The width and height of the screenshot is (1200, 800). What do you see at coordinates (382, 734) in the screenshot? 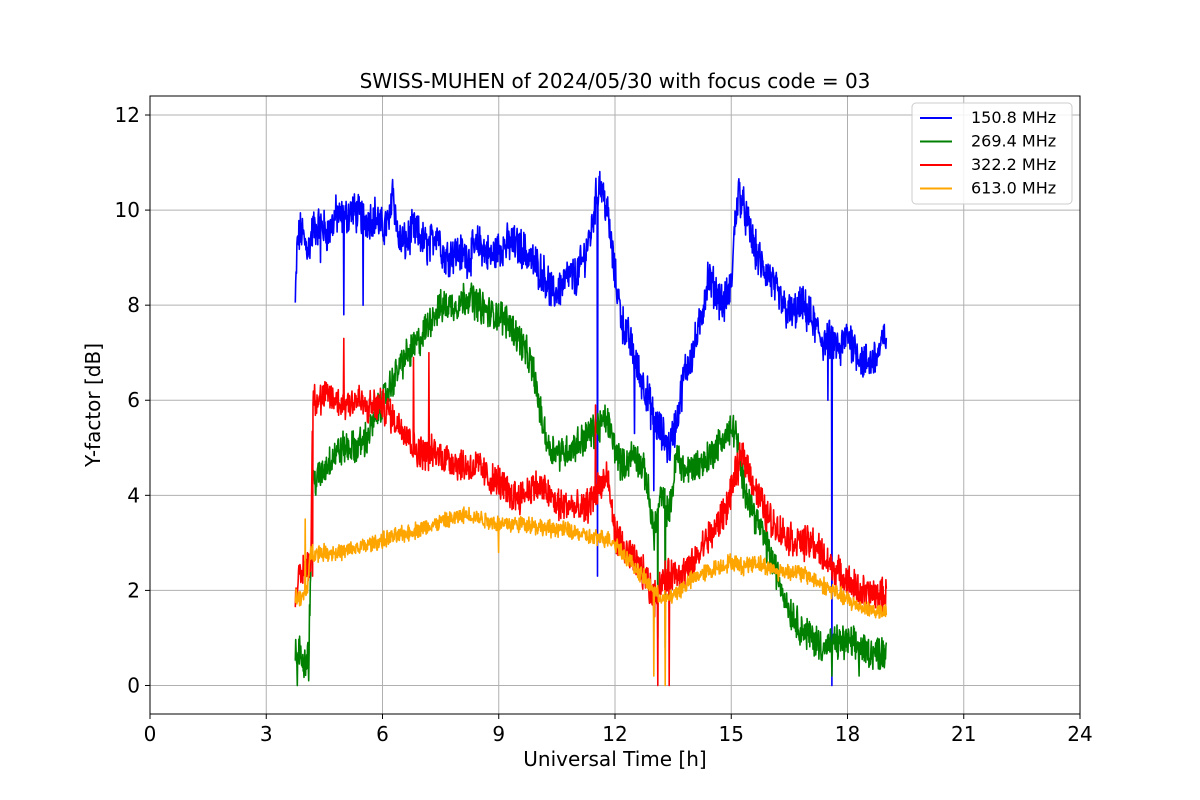
I see `x-tick-label: 6` at bounding box center [382, 734].